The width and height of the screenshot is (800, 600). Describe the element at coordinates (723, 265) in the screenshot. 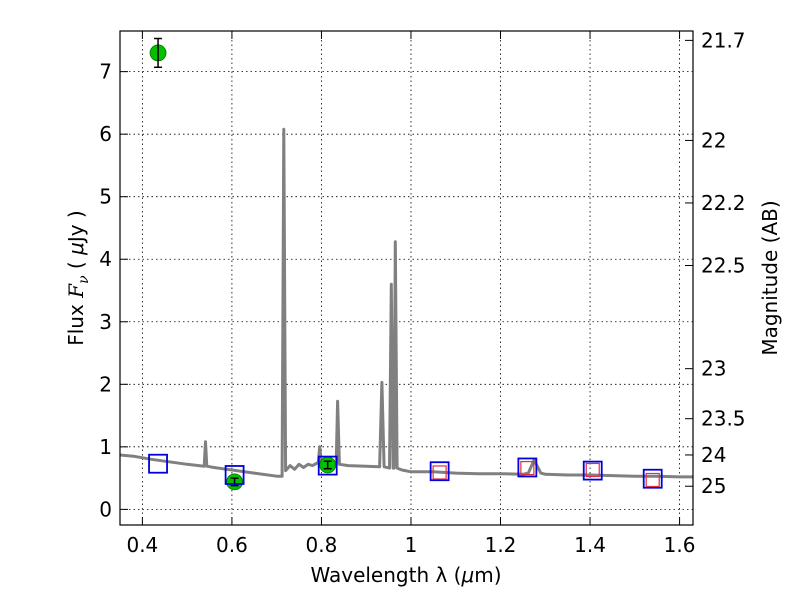

I see `y2-tick-label: 22.5` at that location.